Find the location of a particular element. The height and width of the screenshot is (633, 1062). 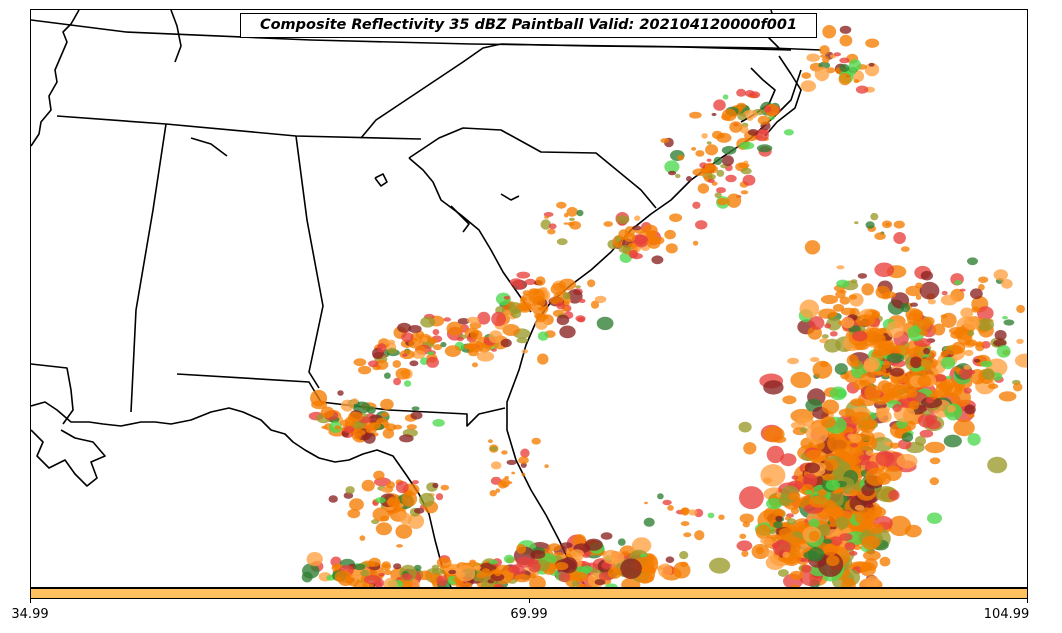

boundary-nc-va is located at coordinates (646, 47).